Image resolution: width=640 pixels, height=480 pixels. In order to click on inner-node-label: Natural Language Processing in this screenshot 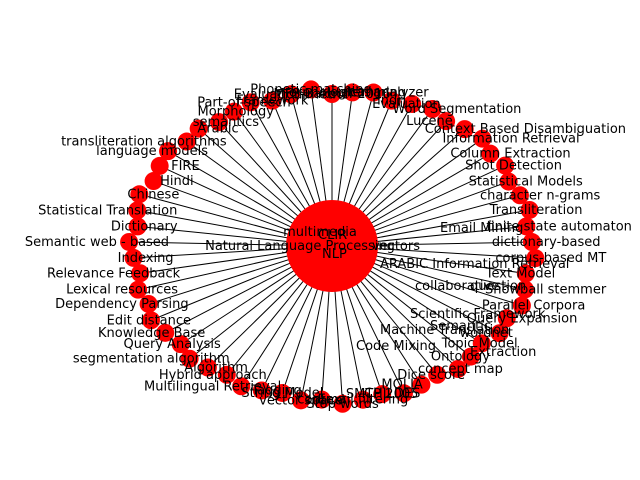, I will do `click(300, 246)`.